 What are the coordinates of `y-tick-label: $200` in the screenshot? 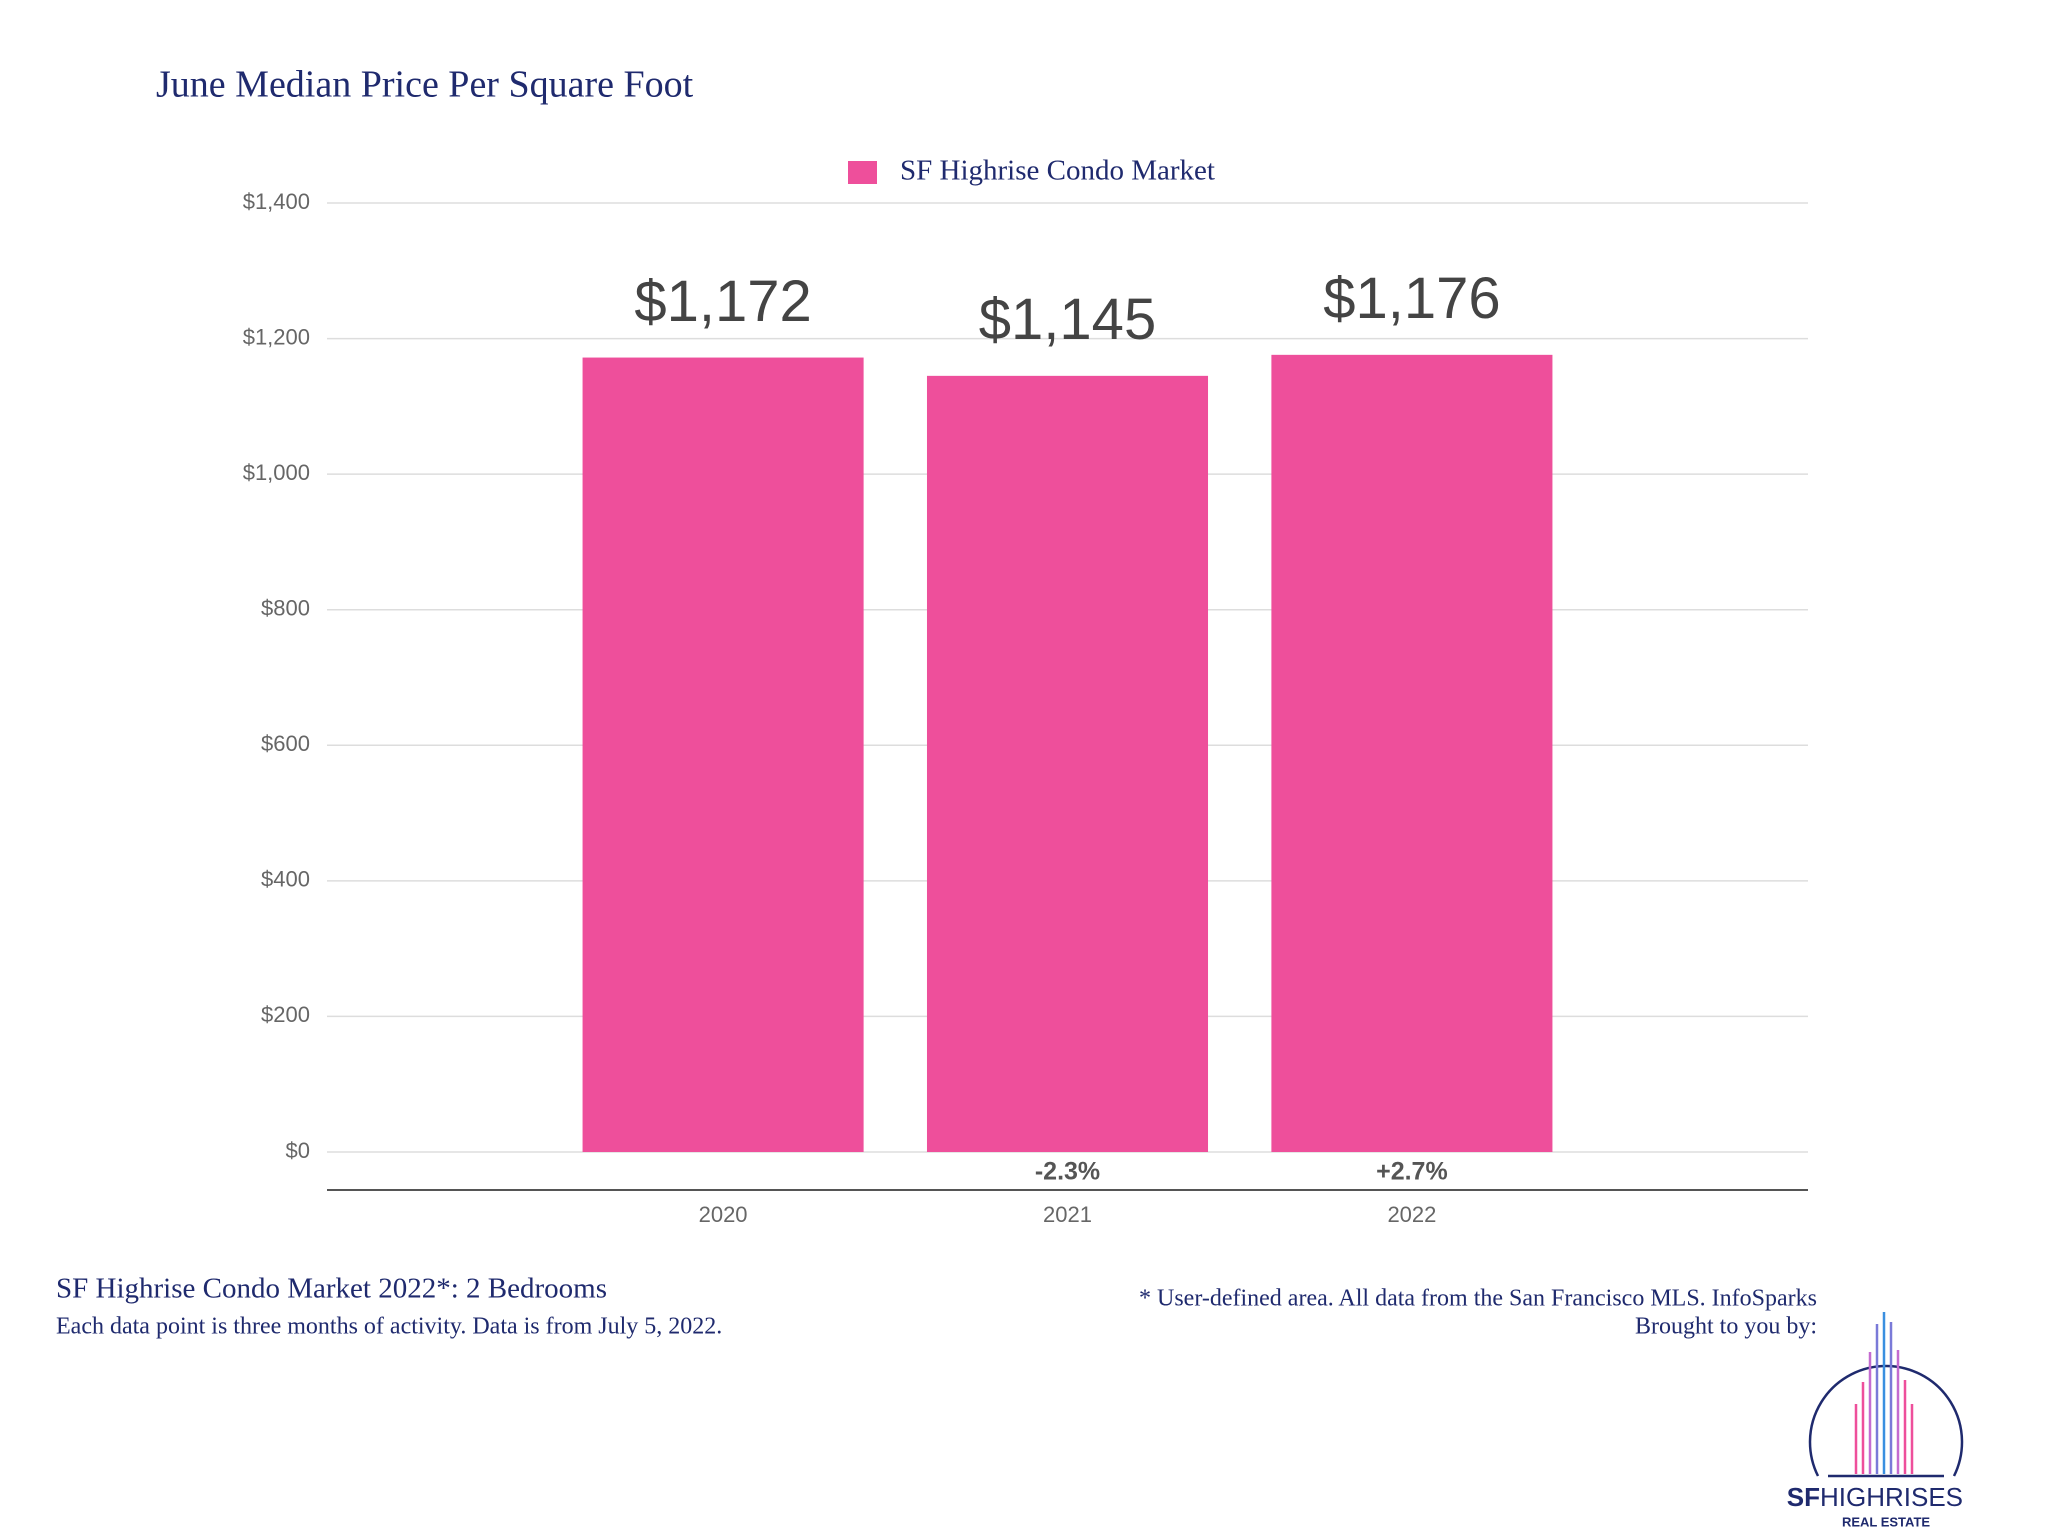 It's located at (285, 1014).